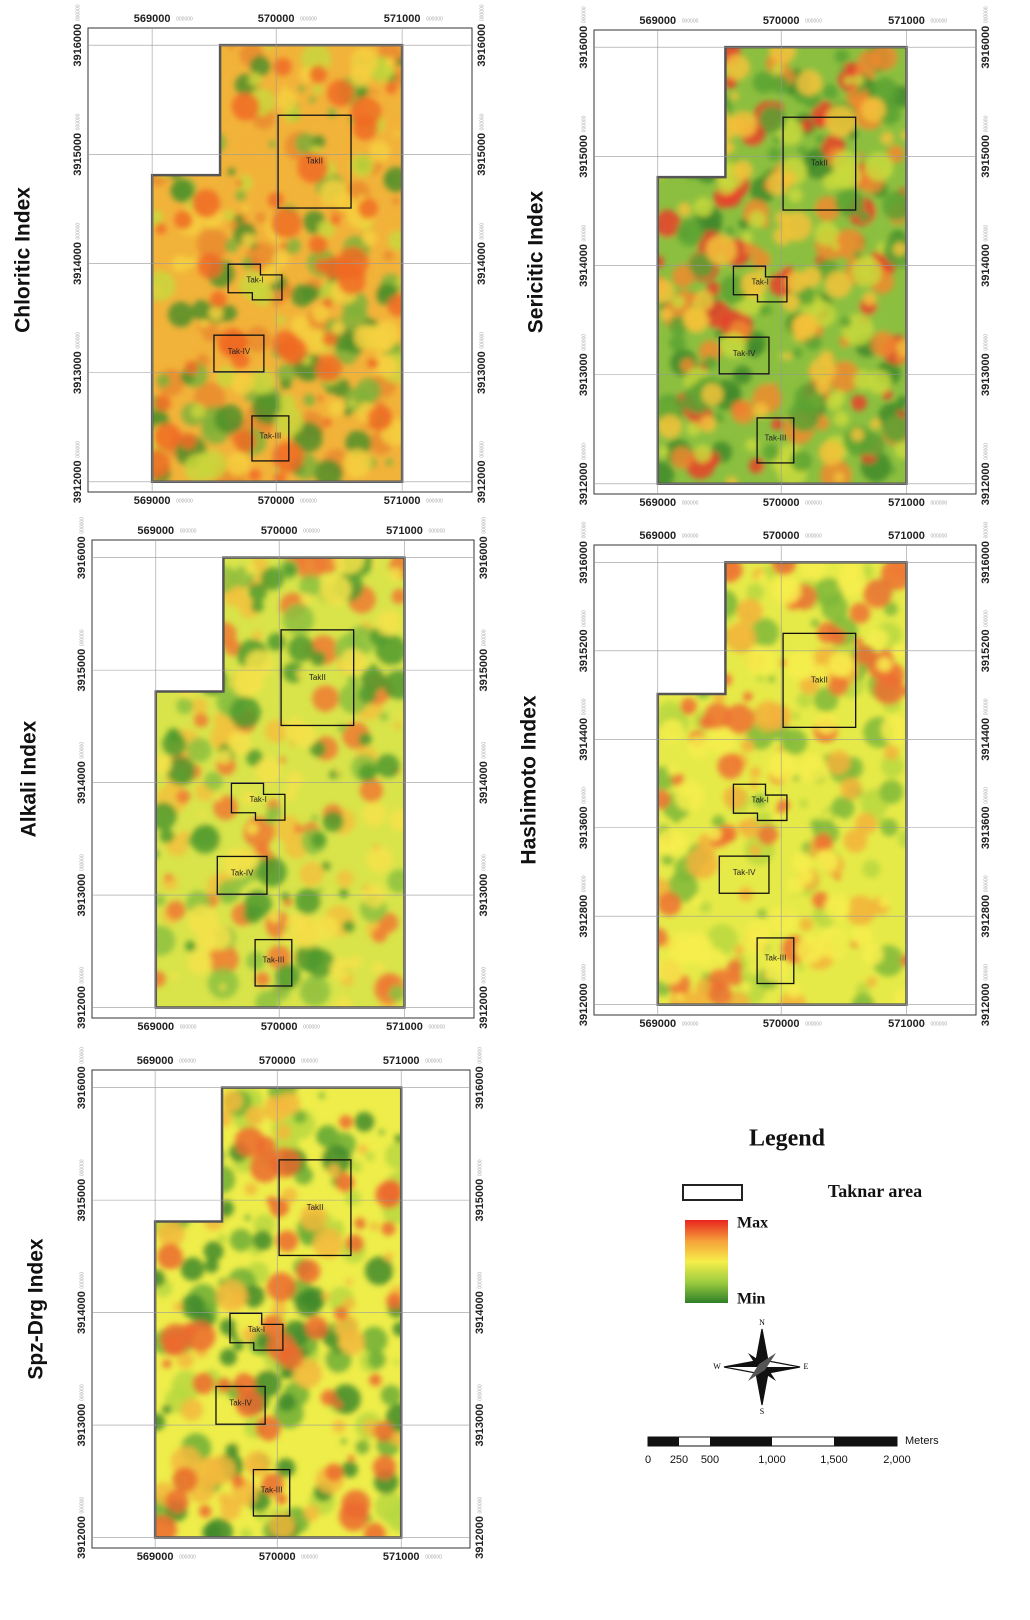 The width and height of the screenshot is (1030, 1620). Describe the element at coordinates (155, 1557) in the screenshot. I see `x-tick-label: 569000` at that location.